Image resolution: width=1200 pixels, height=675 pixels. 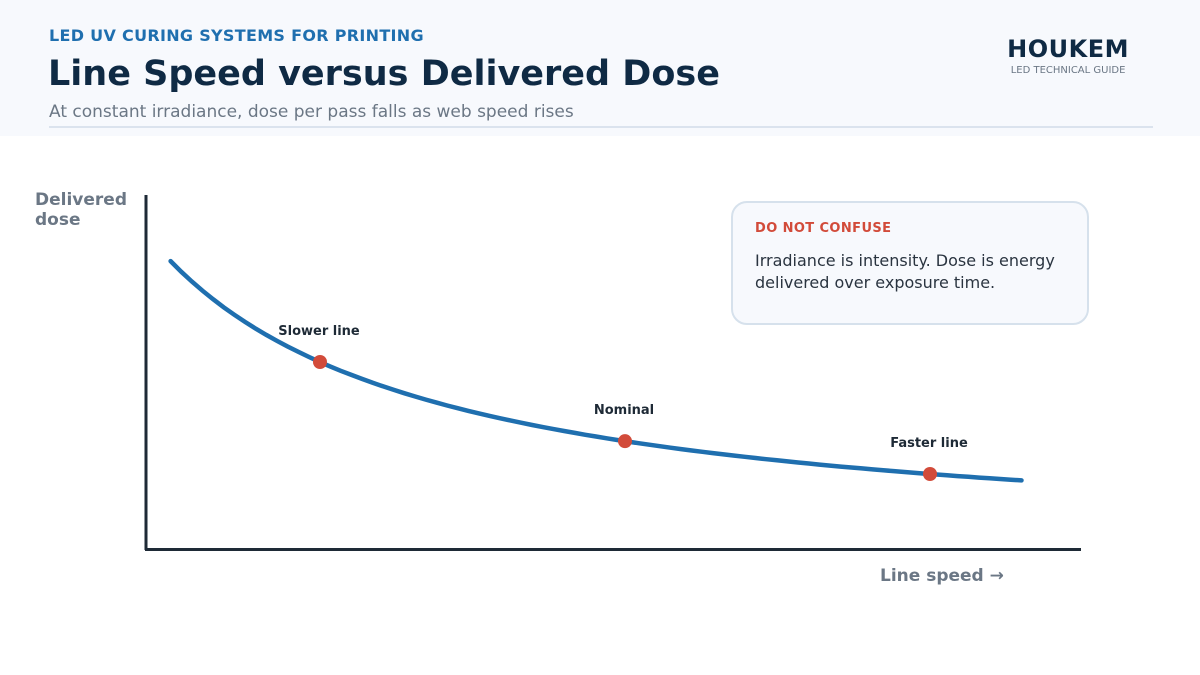 I want to click on brand-tagline: LED TECHNICAL GUIDE, so click(x=1068, y=70).